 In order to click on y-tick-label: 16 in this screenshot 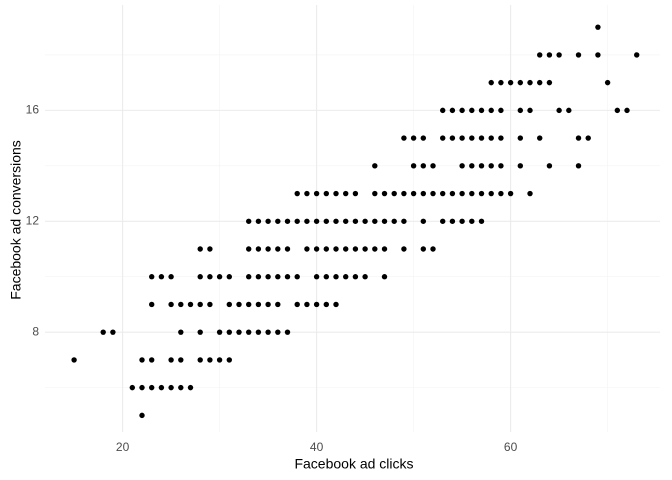, I will do `click(33, 110)`.